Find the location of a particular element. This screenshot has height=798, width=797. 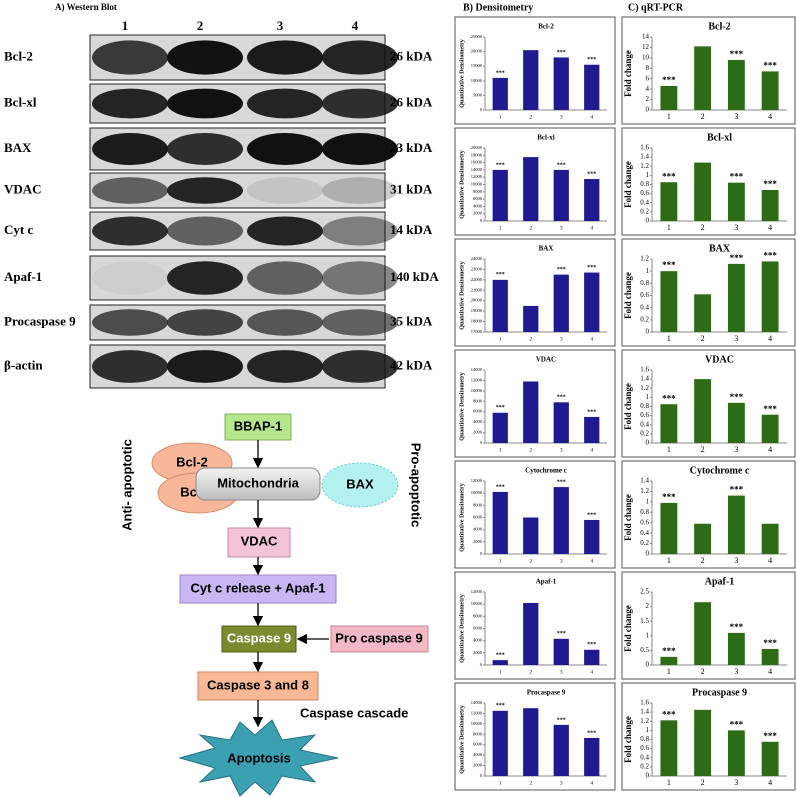

size-label: 14 kDA is located at coordinates (411, 229).